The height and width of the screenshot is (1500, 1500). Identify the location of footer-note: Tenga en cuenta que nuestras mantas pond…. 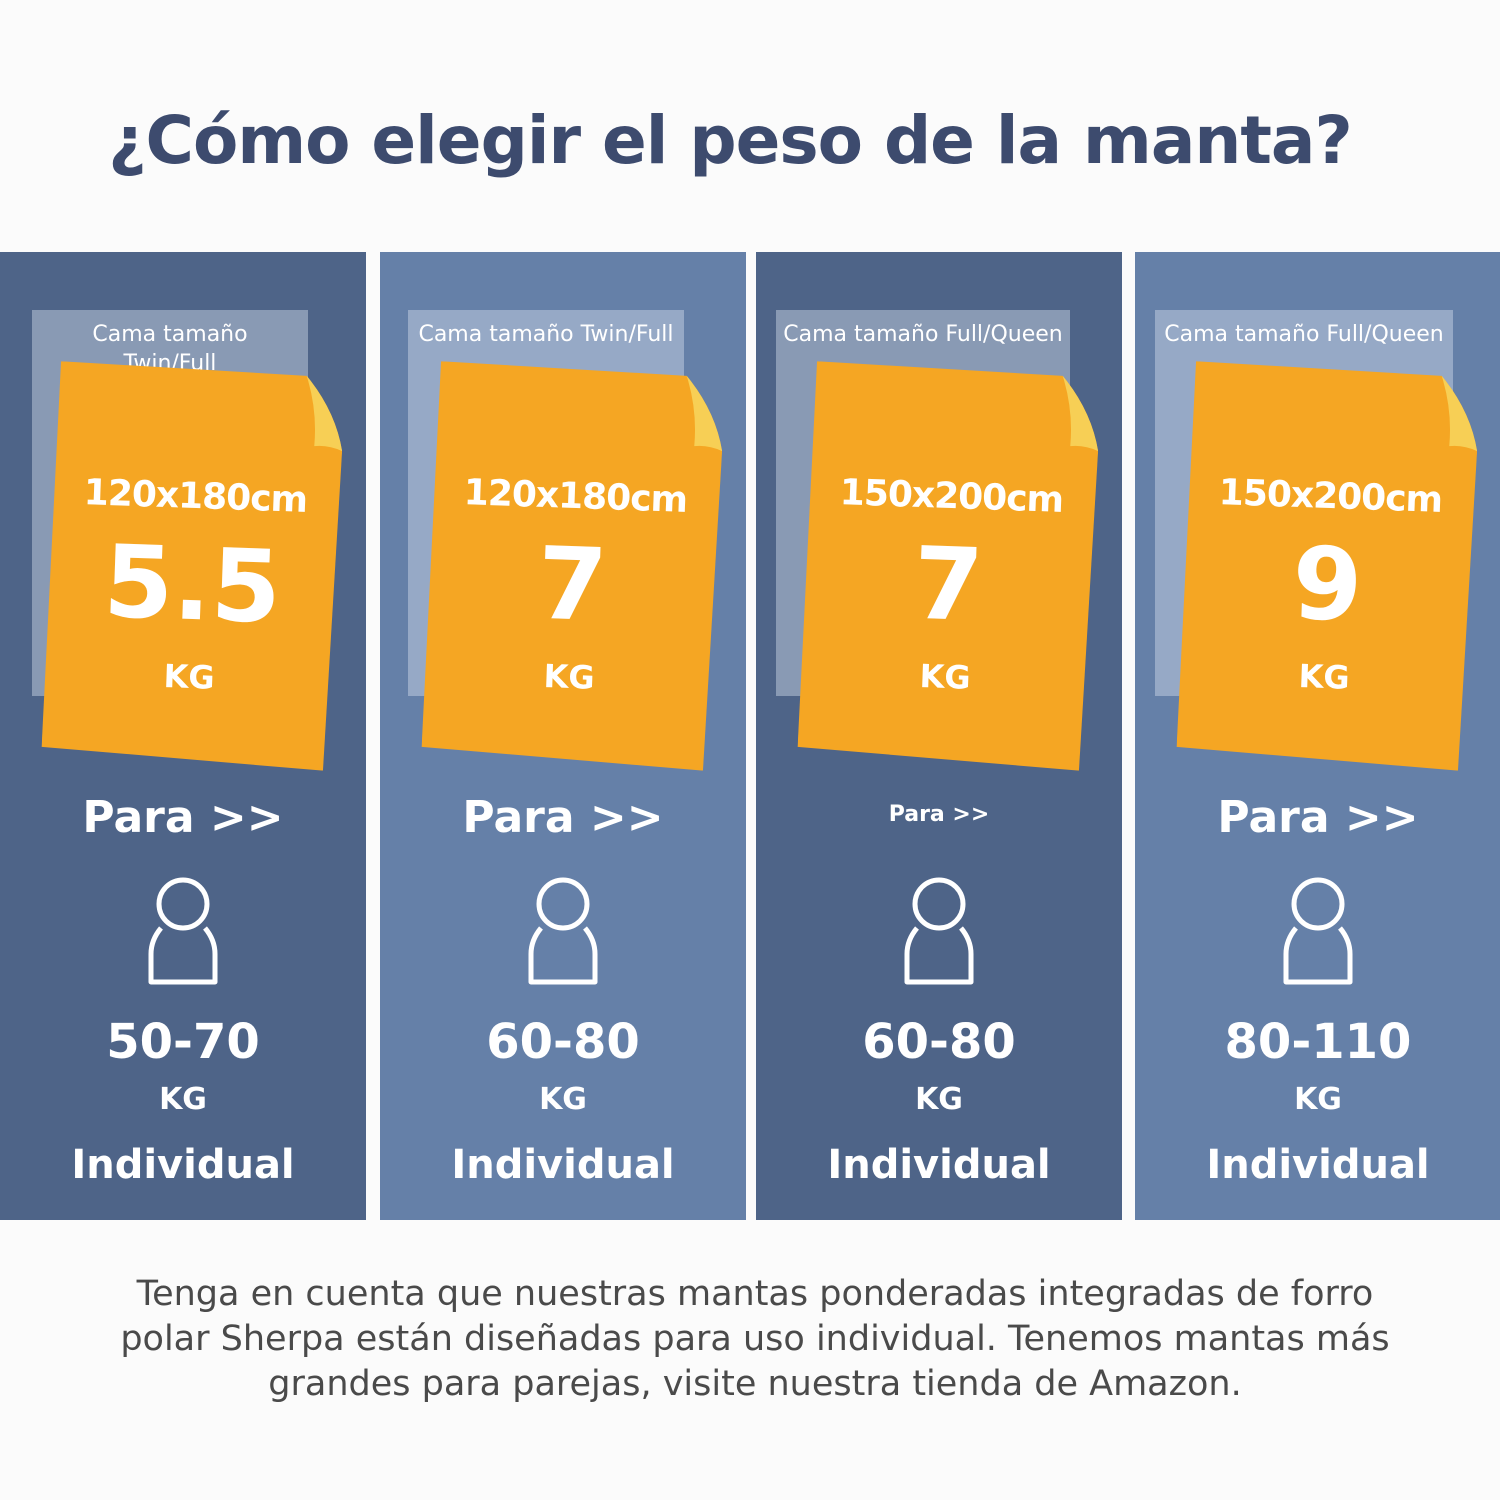
(755, 1339).